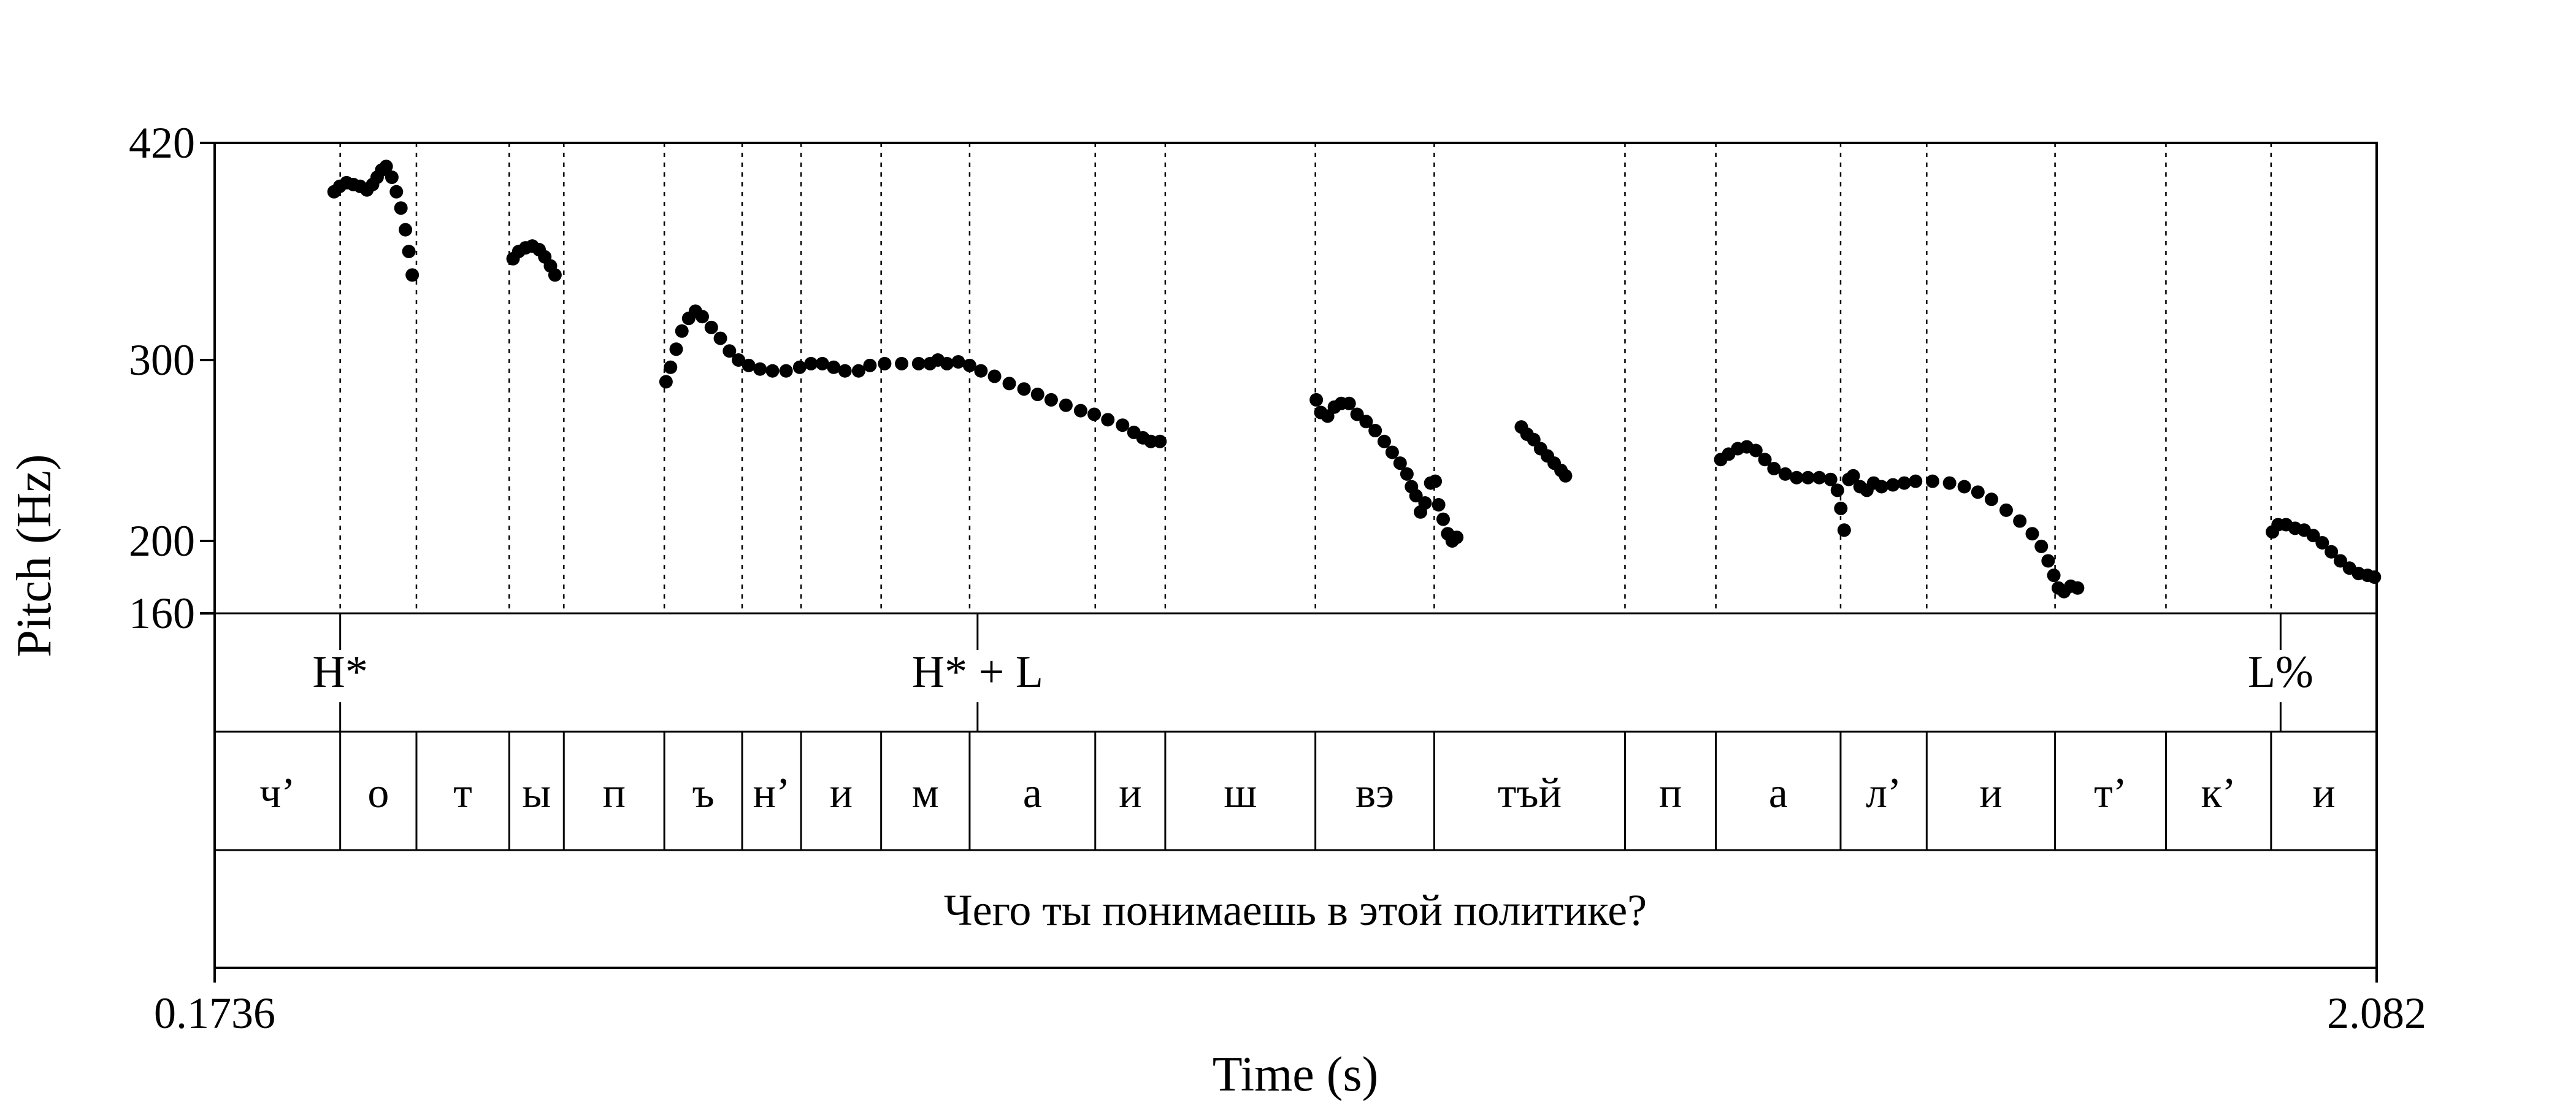 The image size is (2576, 1104). Describe the element at coordinates (536, 793) in the screenshot. I see `segment-label: ы` at that location.